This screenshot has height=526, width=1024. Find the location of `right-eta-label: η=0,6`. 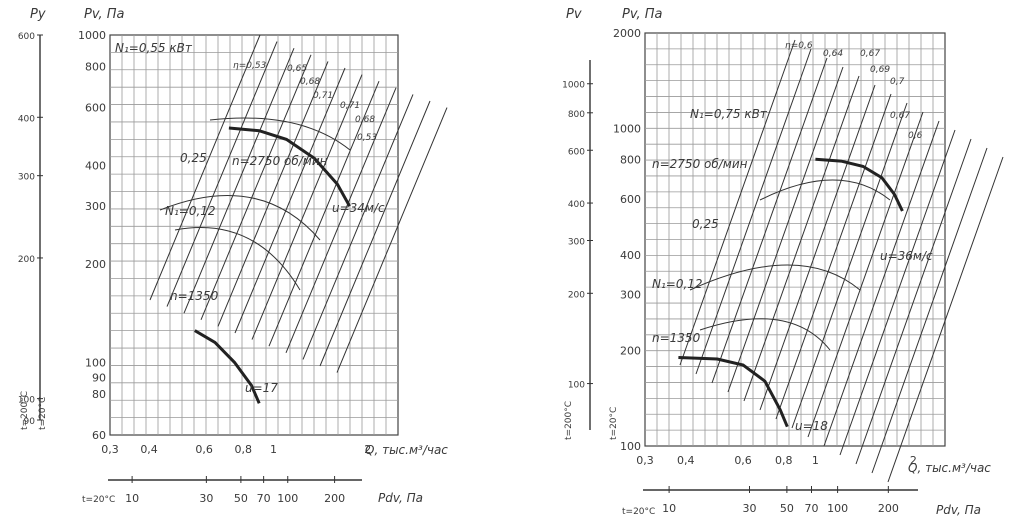

right-eta-label: η=0,6 is located at coordinates (799, 46).